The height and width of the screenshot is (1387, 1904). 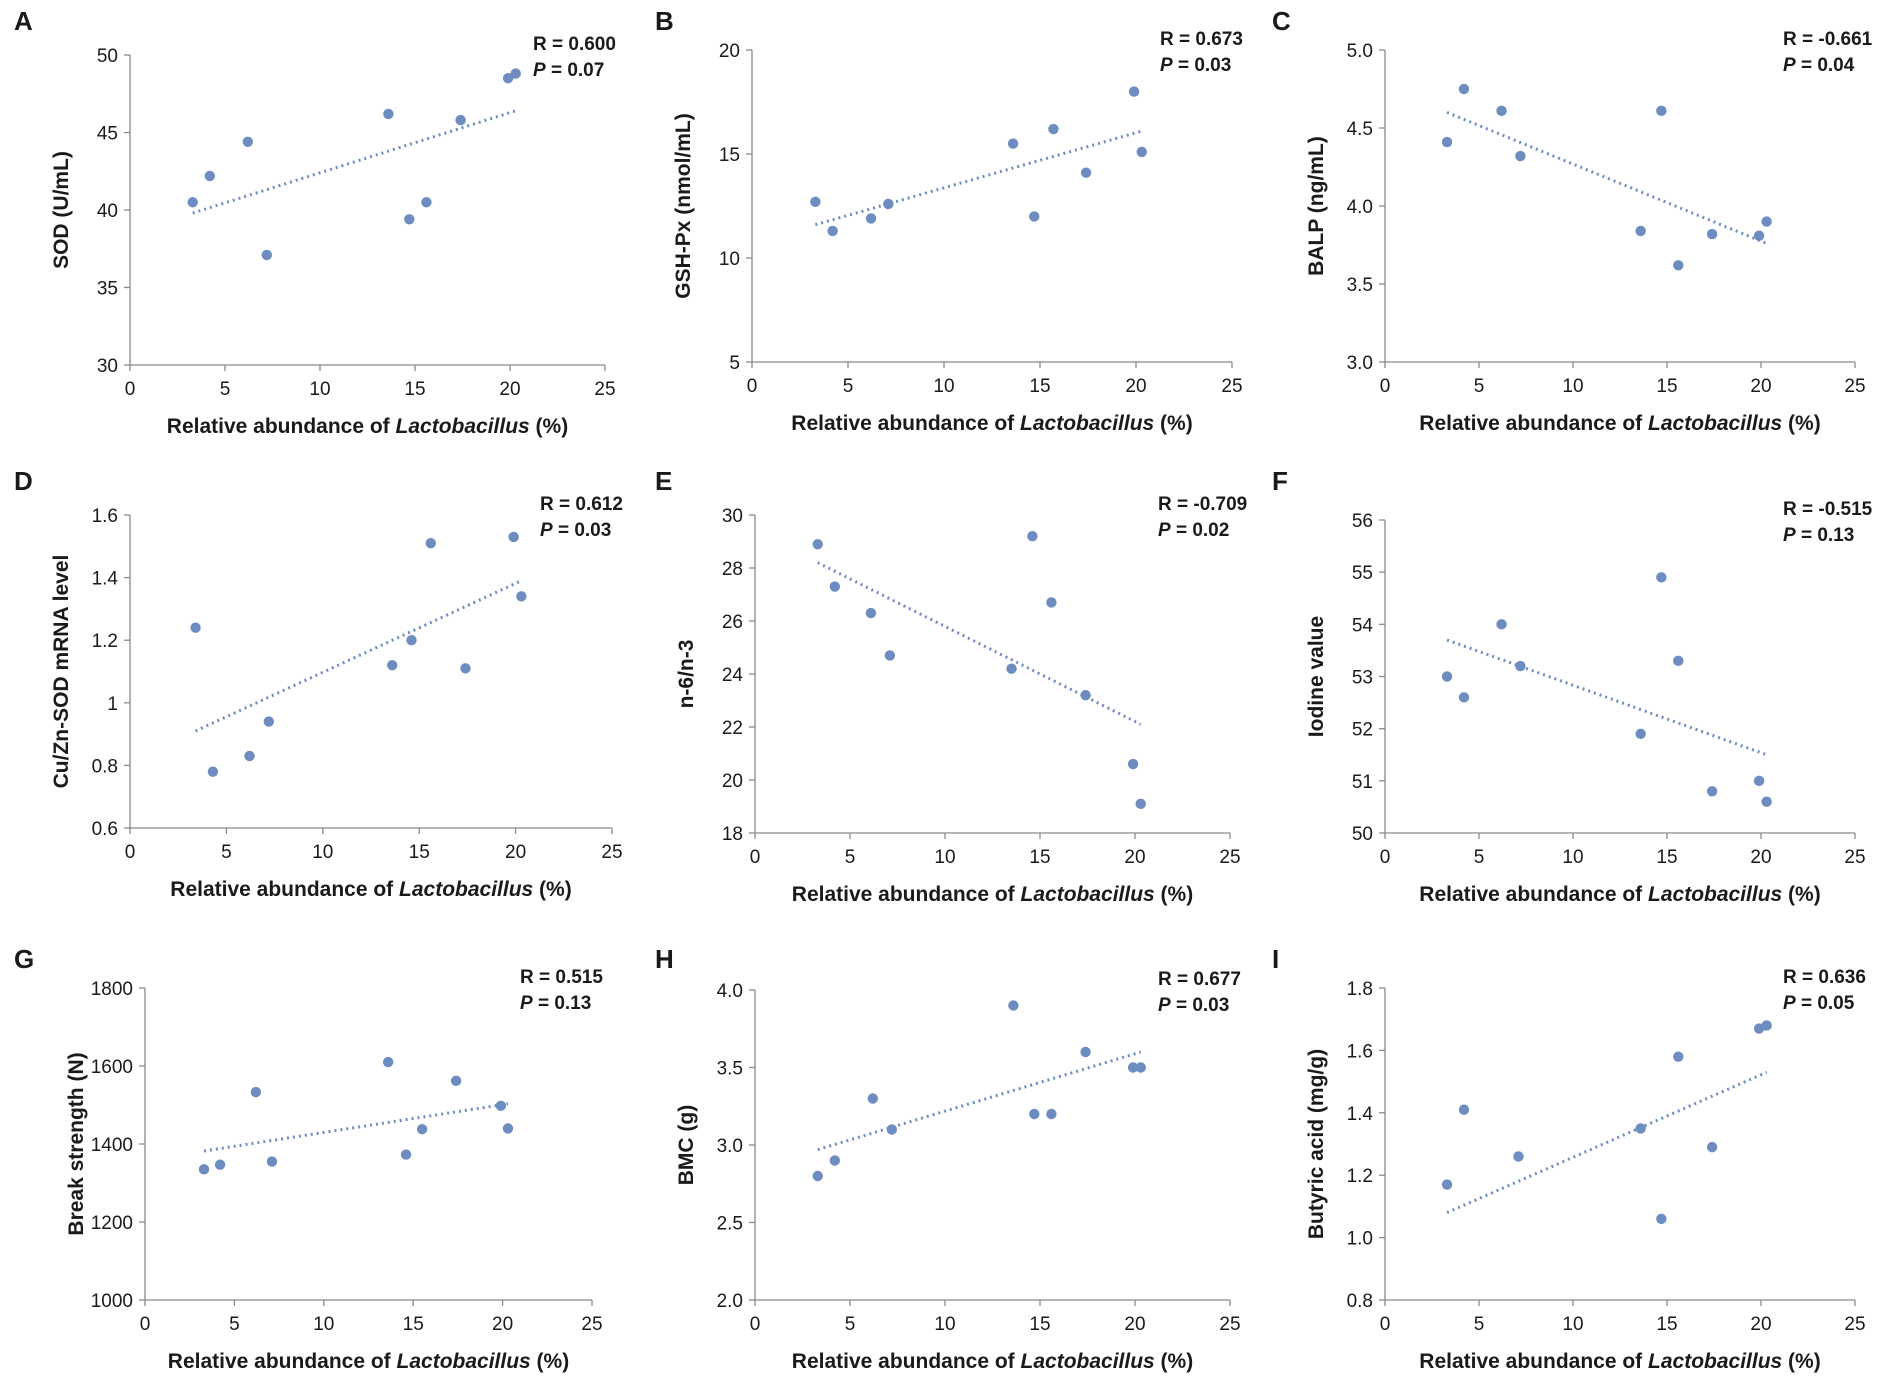 I want to click on y-tick-label: 35, so click(x=107, y=289).